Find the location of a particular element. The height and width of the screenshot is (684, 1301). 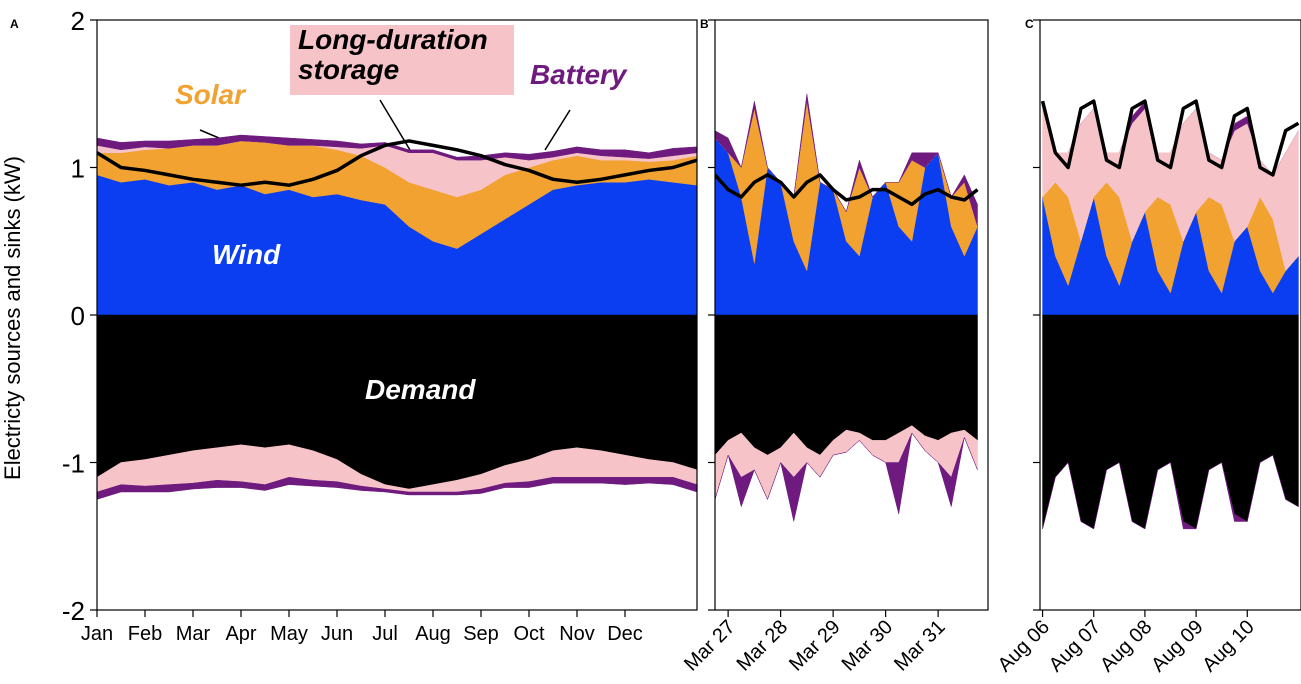

x-tick-label: Mar 30 is located at coordinates (868, 646).